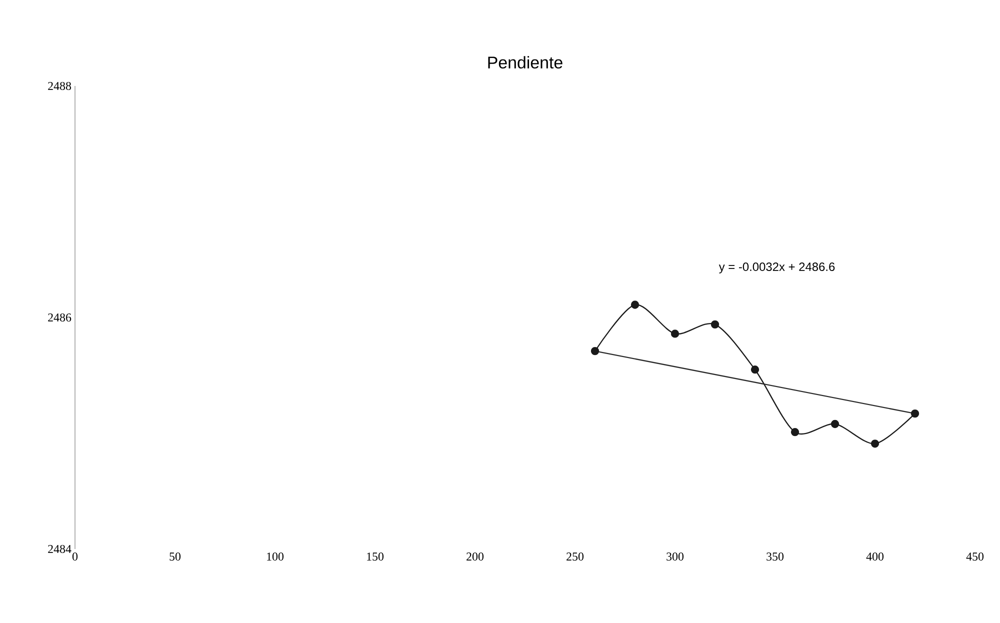  What do you see at coordinates (775, 556) in the screenshot?
I see `x-tick-label: 350` at bounding box center [775, 556].